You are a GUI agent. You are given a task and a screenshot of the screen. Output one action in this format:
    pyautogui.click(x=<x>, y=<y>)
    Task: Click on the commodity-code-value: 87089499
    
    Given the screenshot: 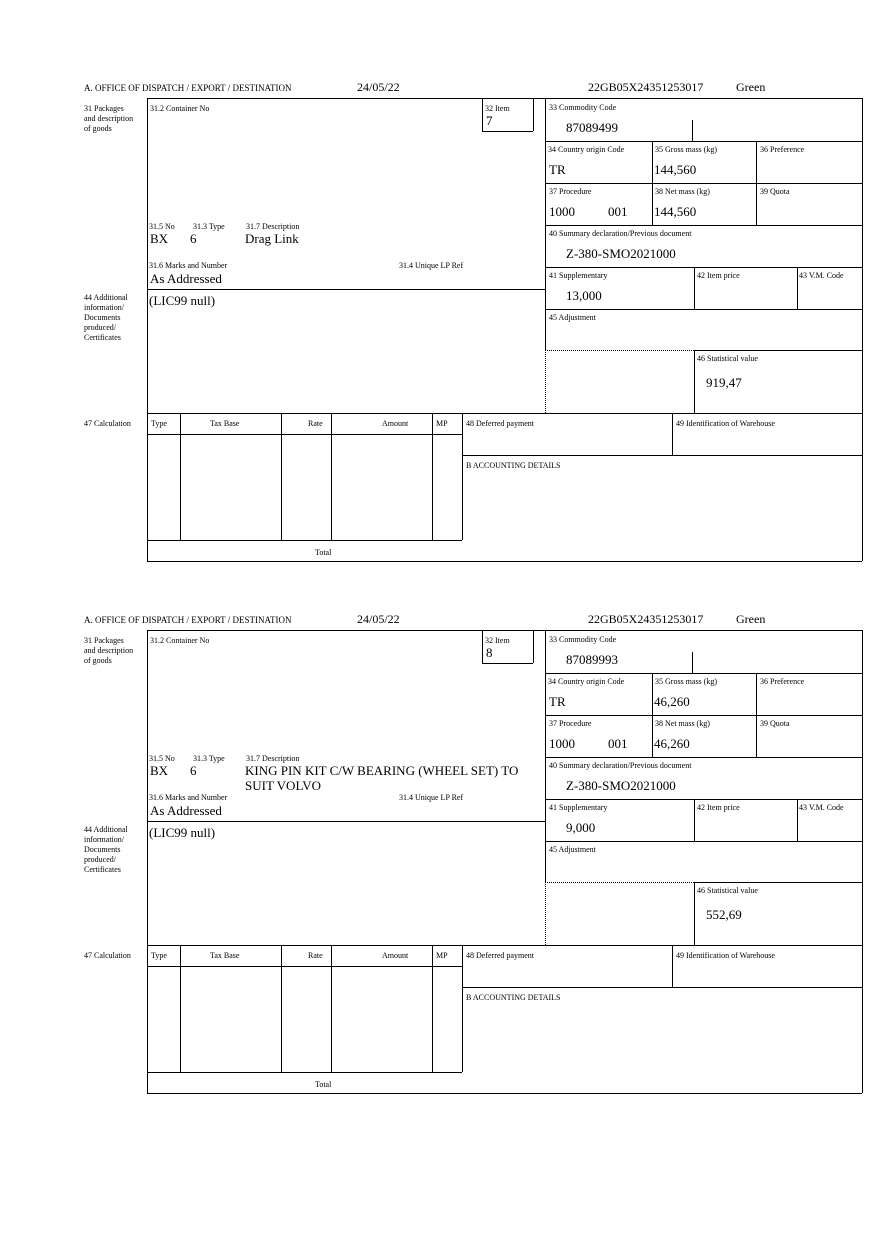 What is the action you would take?
    pyautogui.click(x=592, y=127)
    